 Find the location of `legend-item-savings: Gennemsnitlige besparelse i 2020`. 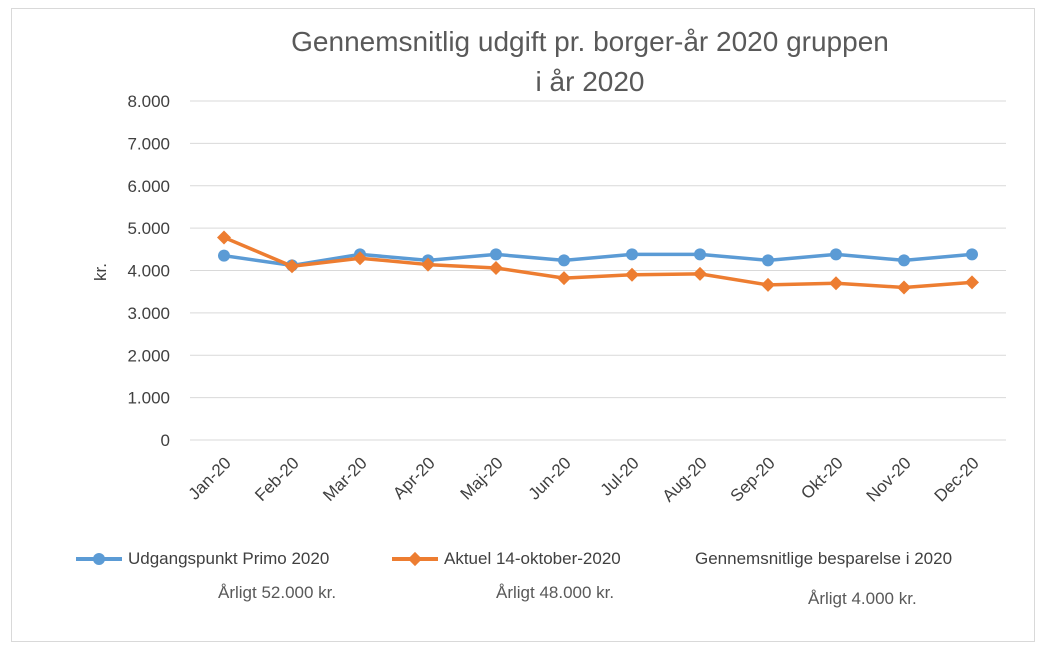

legend-item-savings: Gennemsnitlige besparelse i 2020 is located at coordinates (823, 559).